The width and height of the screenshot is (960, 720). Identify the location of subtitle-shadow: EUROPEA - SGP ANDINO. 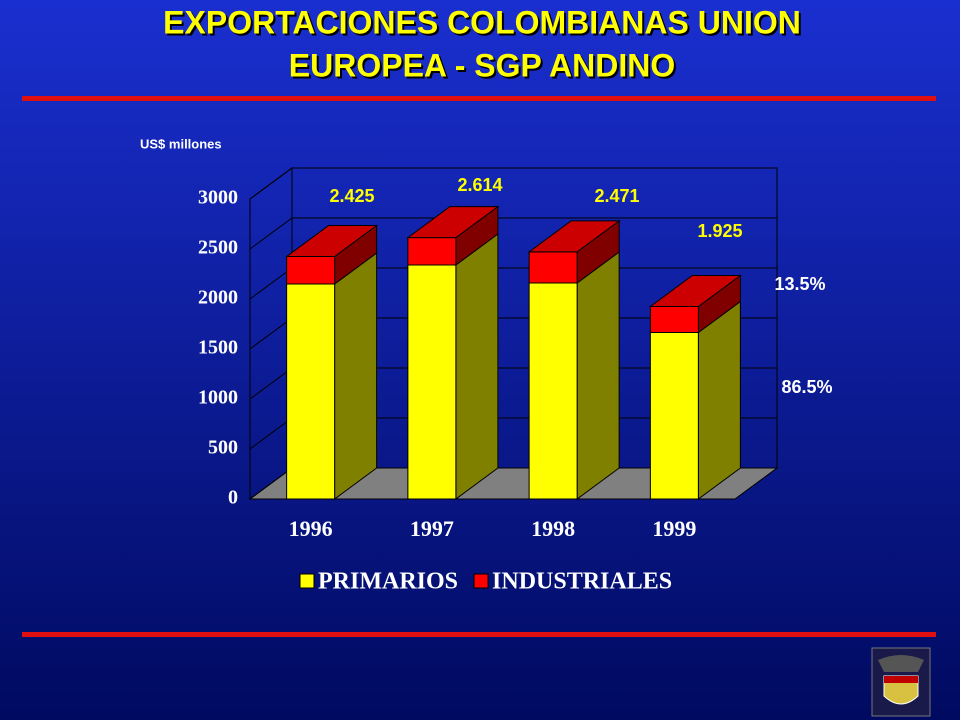
(484, 67).